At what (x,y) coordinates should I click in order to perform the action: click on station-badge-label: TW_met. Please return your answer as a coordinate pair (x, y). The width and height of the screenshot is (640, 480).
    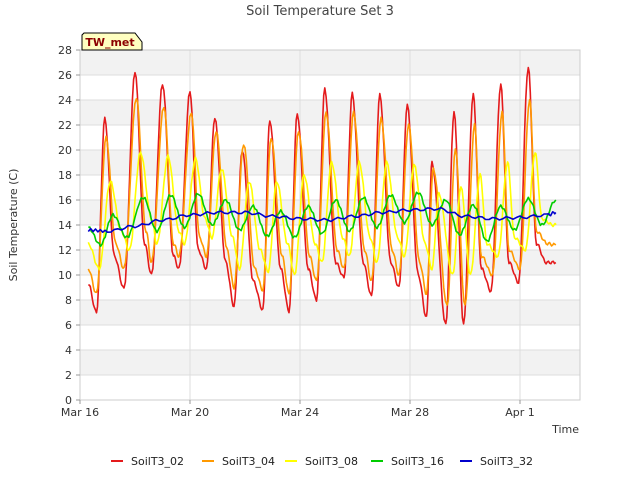
    Looking at the image, I should click on (109, 42).